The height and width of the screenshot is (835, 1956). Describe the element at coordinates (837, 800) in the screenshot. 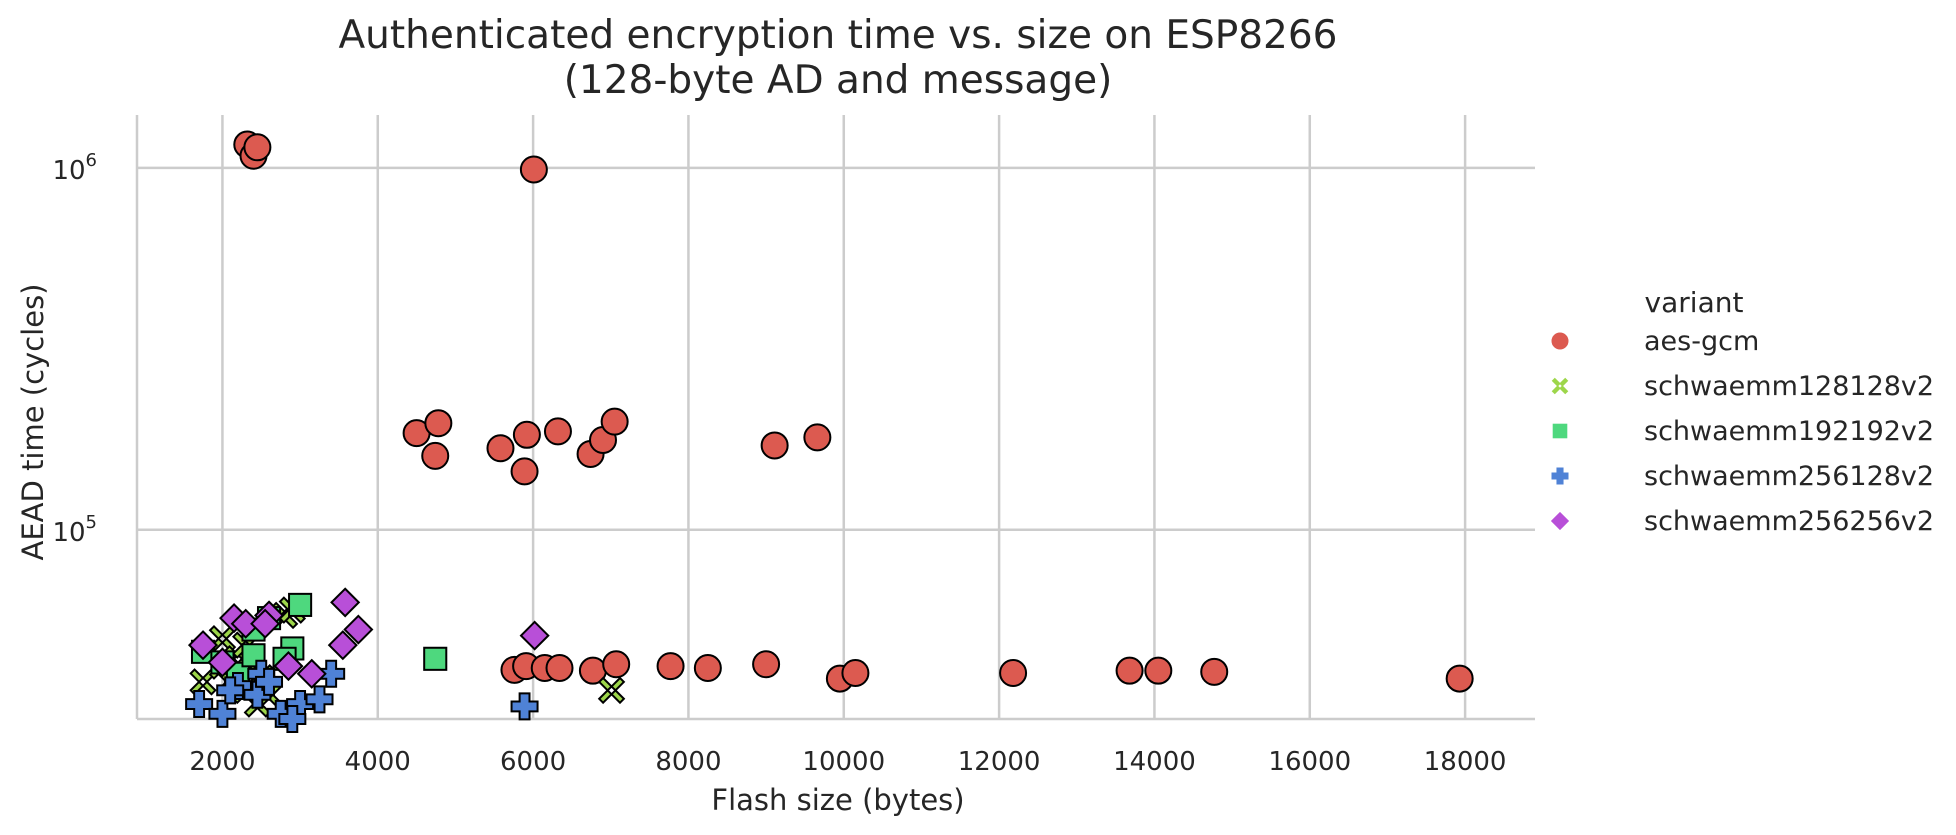

I see `x-axis-label: Flash size (bytes)` at that location.